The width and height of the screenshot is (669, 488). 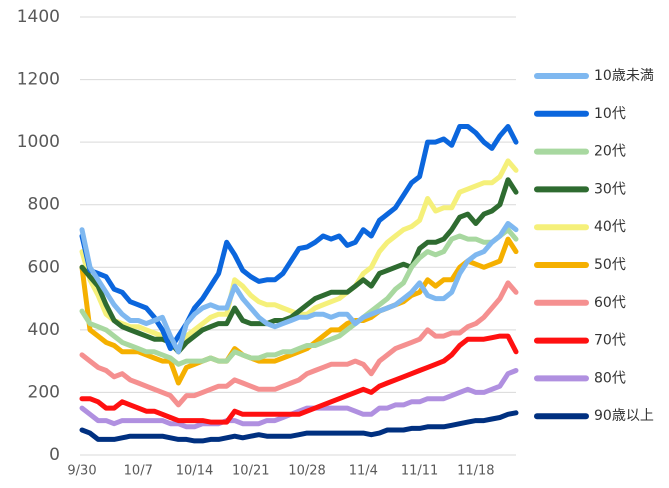 What do you see at coordinates (610, 227) in the screenshot?
I see `legend-label: 40代` at bounding box center [610, 227].